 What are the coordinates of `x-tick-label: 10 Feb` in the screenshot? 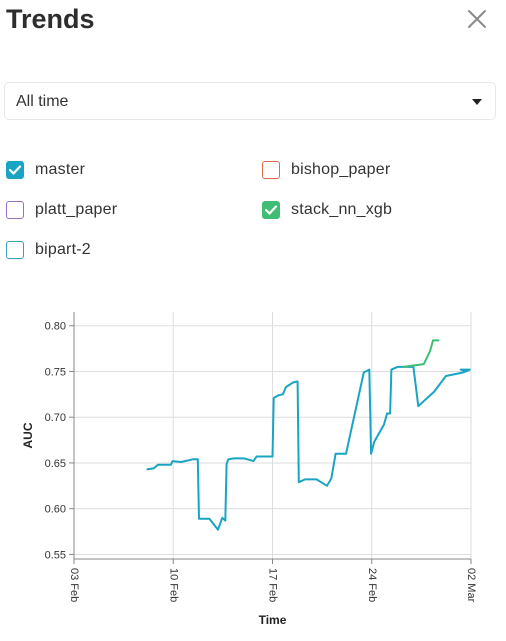 It's located at (173, 585).